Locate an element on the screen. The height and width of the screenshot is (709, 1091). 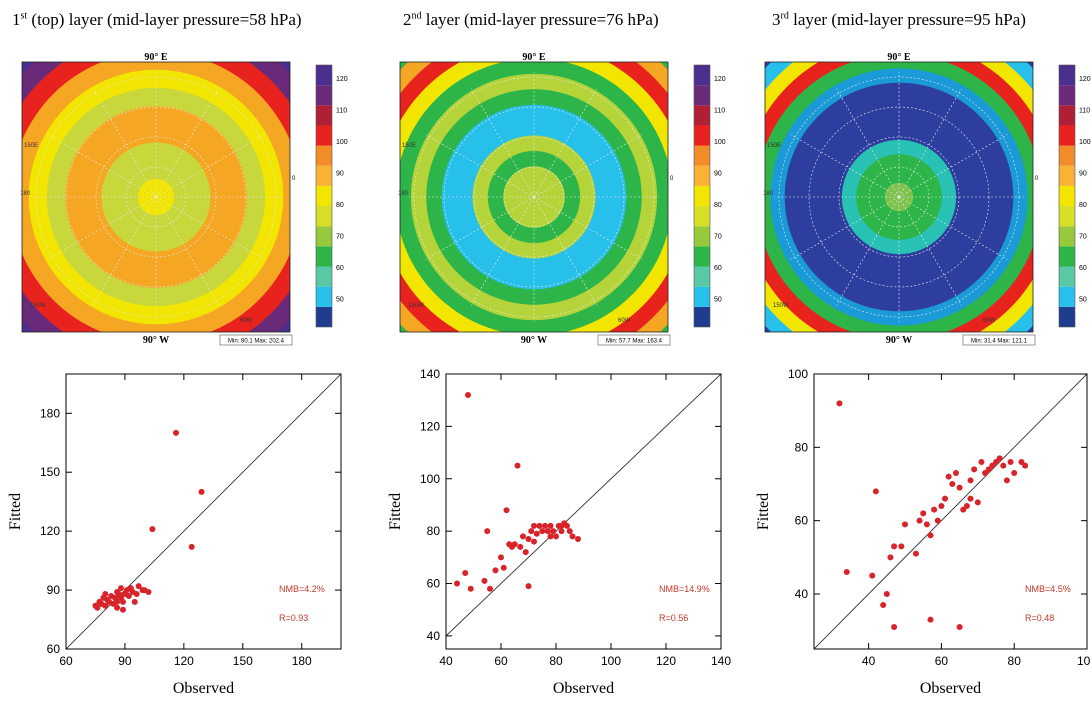
scatter-points is located at coordinates (148, 521).